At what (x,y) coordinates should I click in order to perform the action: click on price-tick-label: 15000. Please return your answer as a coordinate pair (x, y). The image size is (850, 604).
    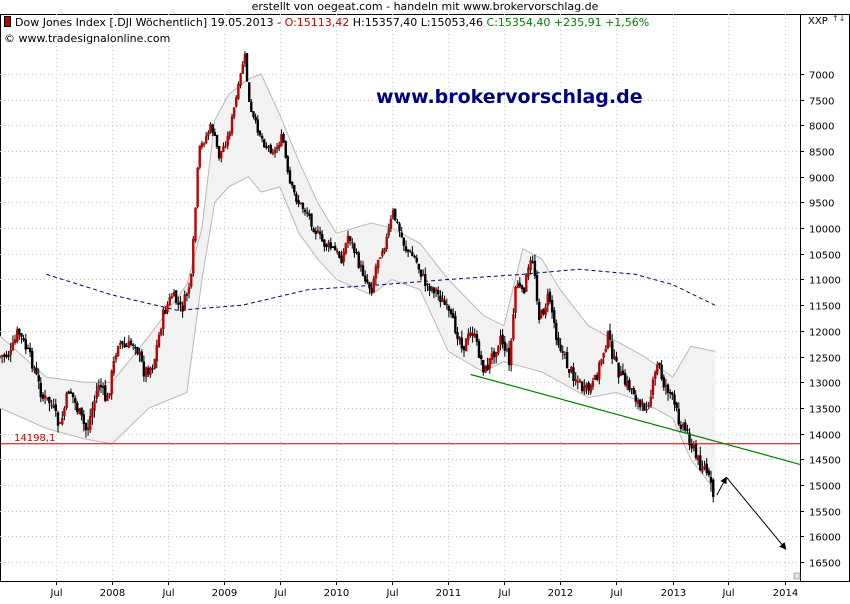
    Looking at the image, I should click on (825, 487).